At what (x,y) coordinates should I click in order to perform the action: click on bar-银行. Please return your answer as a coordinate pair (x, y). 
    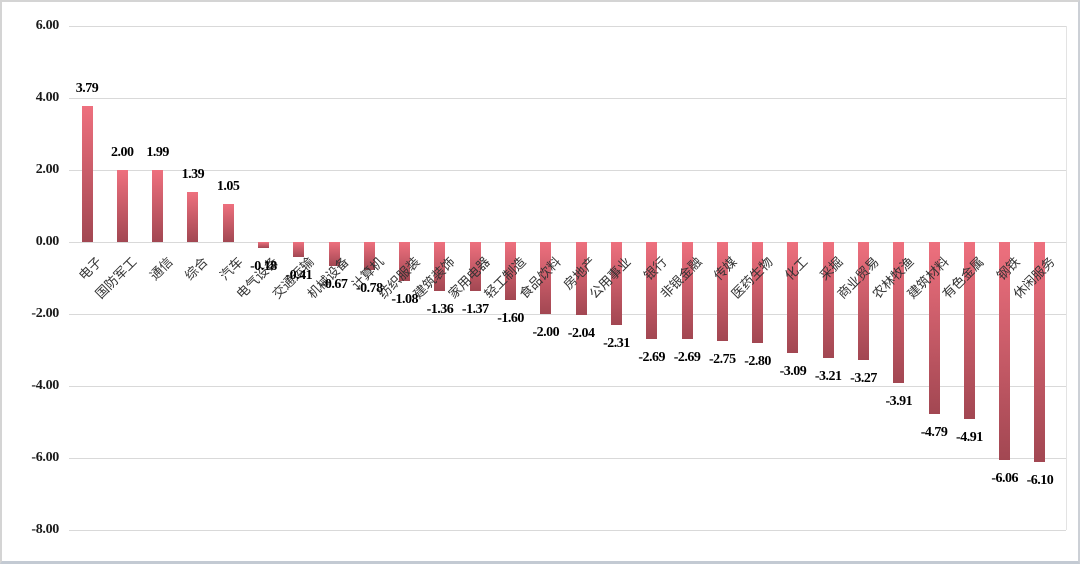
    Looking at the image, I should click on (652, 290).